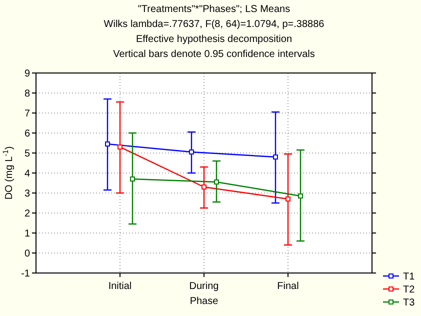  Describe the element at coordinates (25, 274) in the screenshot. I see `y-tick-label: -1` at that location.